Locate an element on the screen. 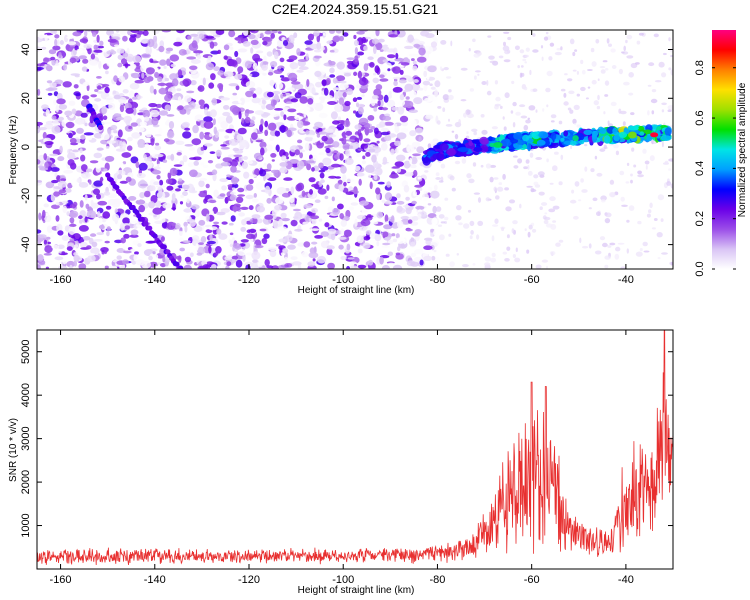 This screenshot has width=750, height=600. colorbar-tick-label: 0.8 is located at coordinates (700, 67).